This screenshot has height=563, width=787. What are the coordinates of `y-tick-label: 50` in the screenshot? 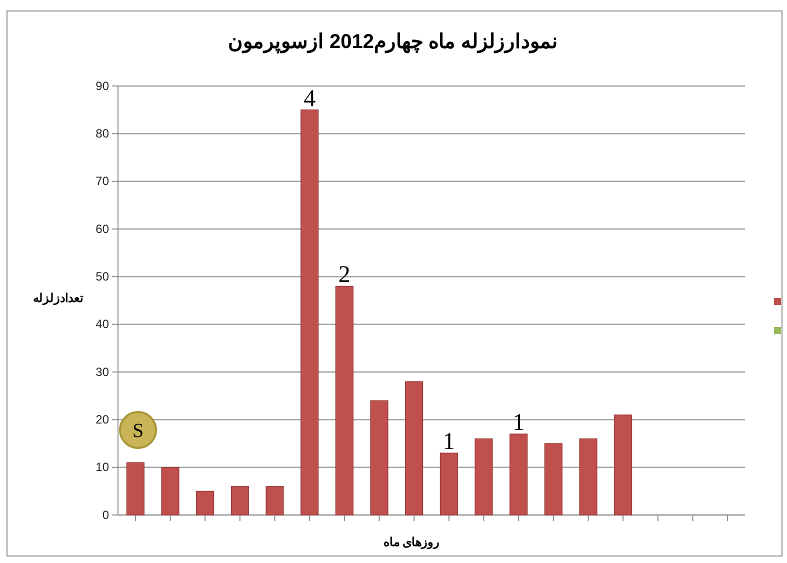 It's located at (103, 277).